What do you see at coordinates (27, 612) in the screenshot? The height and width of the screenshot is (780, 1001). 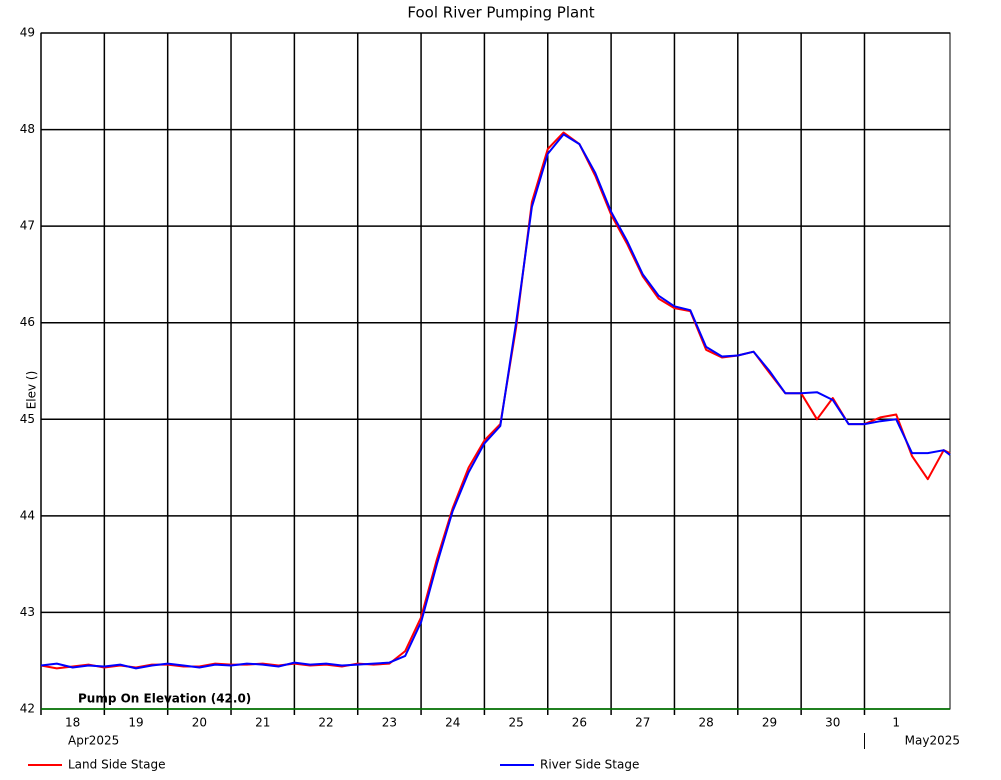 I see `y-tick-label: 43` at bounding box center [27, 612].